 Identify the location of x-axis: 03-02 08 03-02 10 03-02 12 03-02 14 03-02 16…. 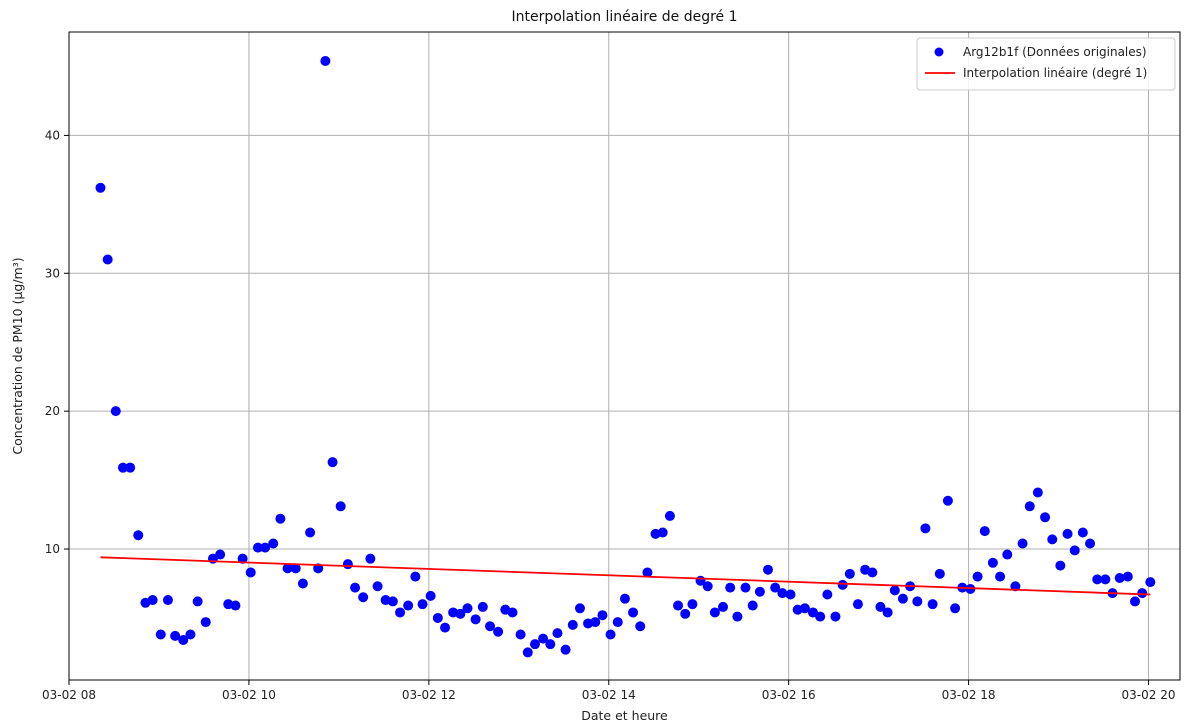
(608, 691).